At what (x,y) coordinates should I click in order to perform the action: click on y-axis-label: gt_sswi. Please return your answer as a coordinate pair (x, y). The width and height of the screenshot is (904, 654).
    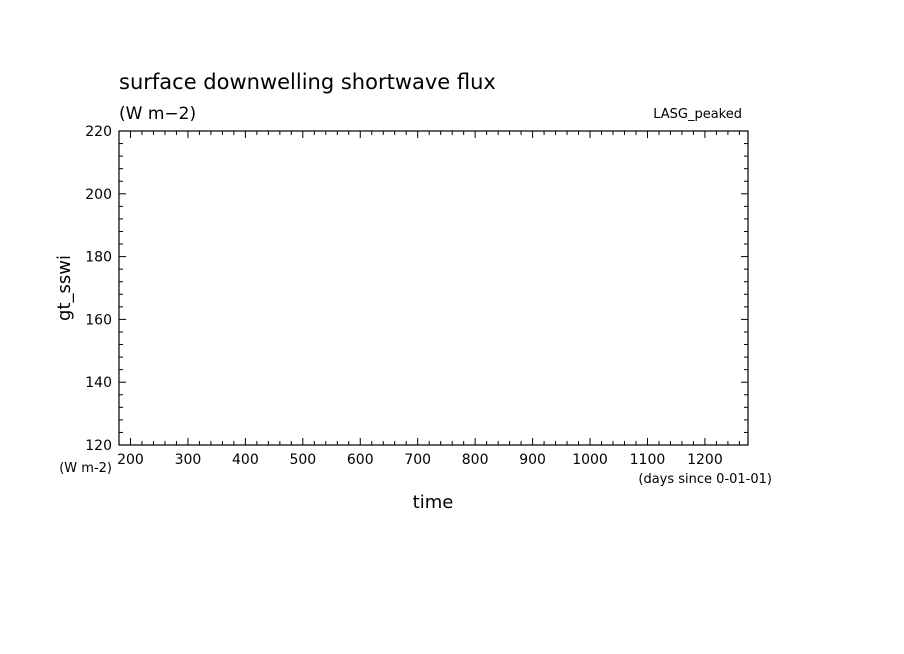
    Looking at the image, I should click on (64, 288).